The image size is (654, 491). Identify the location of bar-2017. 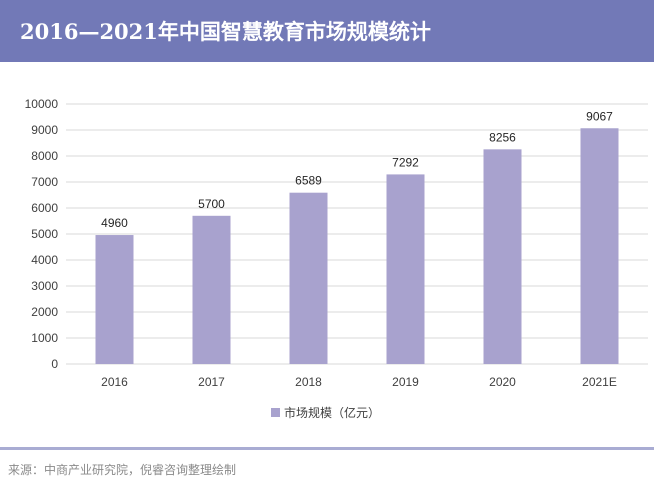
(211, 289).